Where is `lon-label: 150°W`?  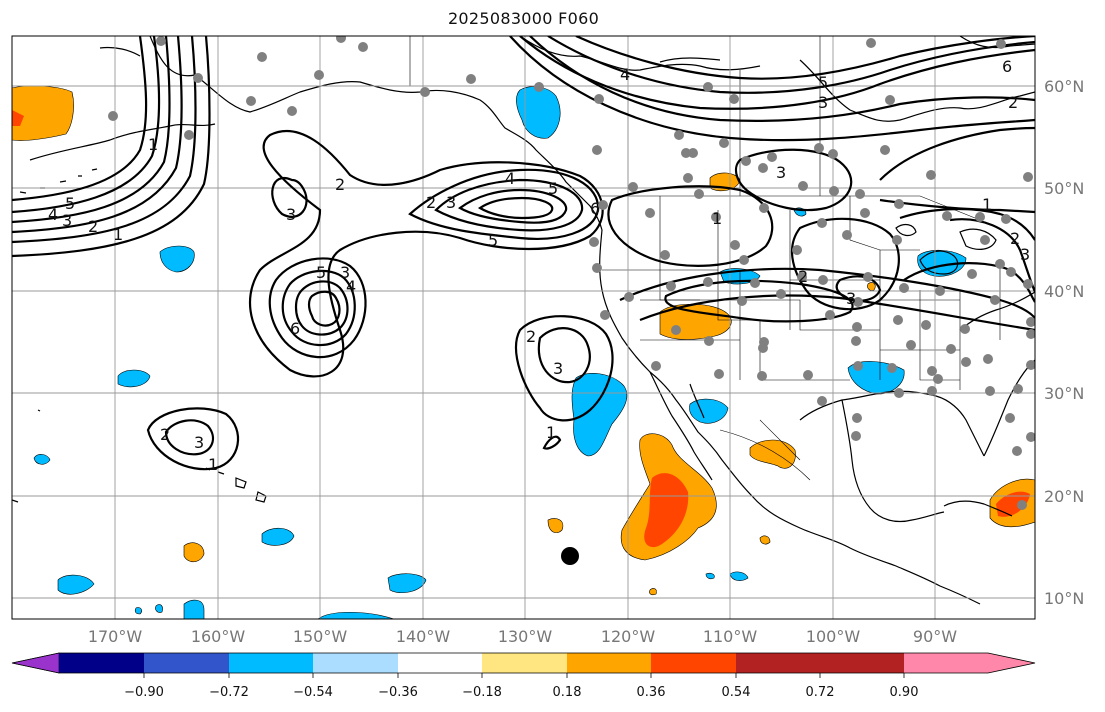
lon-label: 150°W is located at coordinates (320, 636).